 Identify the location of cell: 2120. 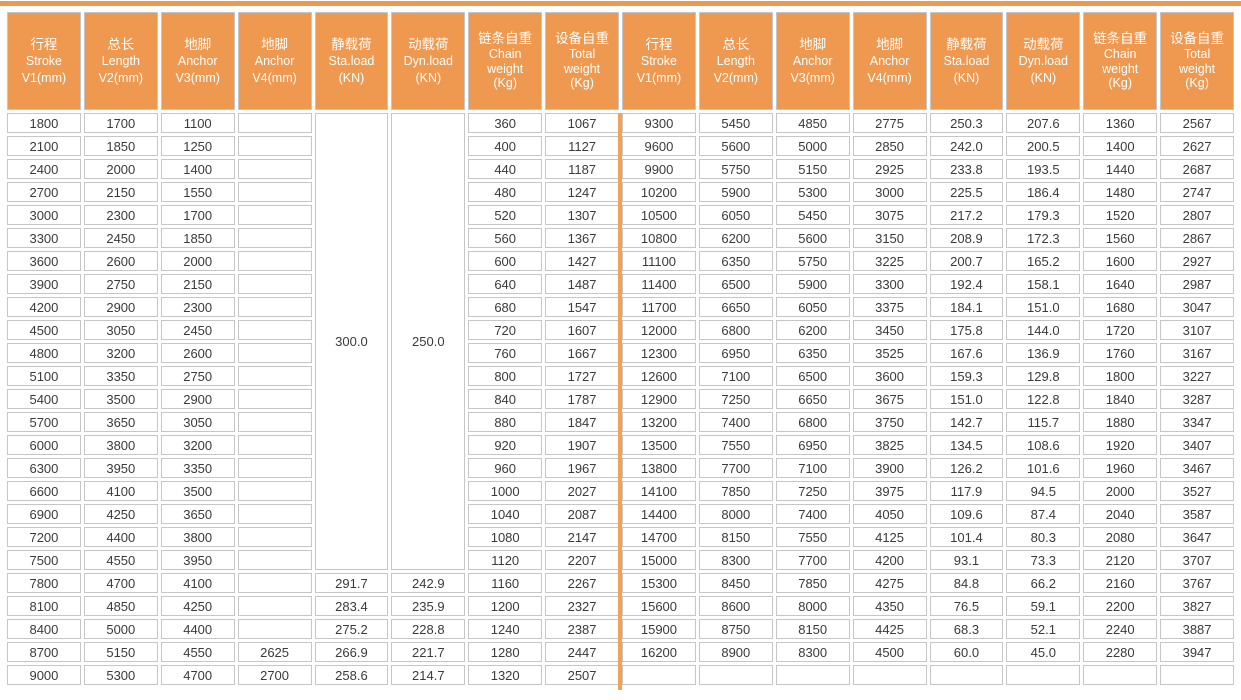
(1120, 560).